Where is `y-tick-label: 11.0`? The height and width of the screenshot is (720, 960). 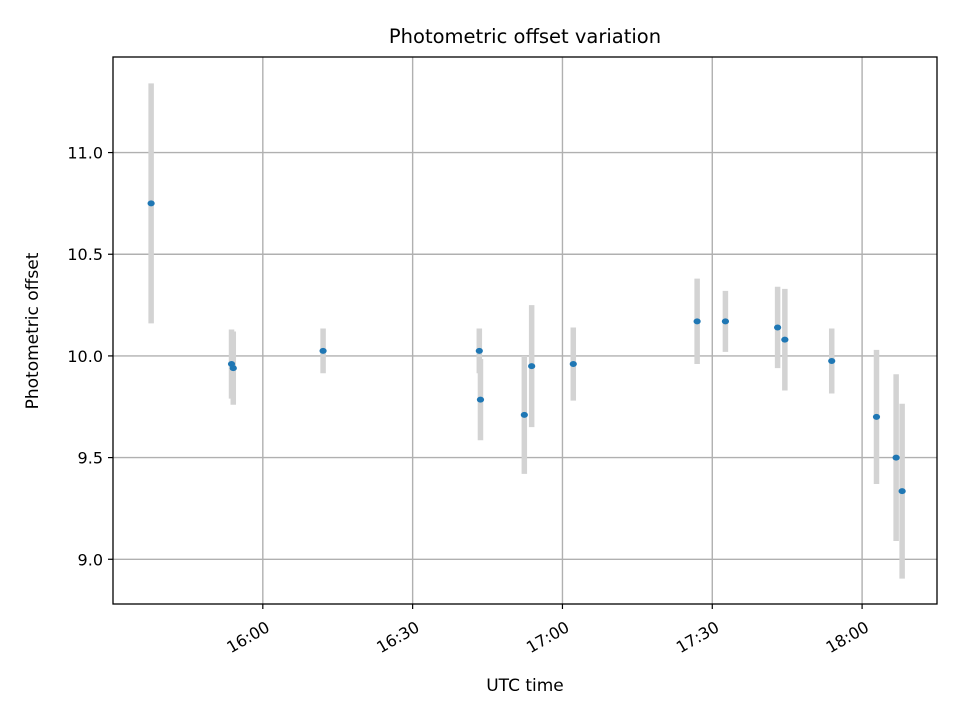 y-tick-label: 11.0 is located at coordinates (85, 153).